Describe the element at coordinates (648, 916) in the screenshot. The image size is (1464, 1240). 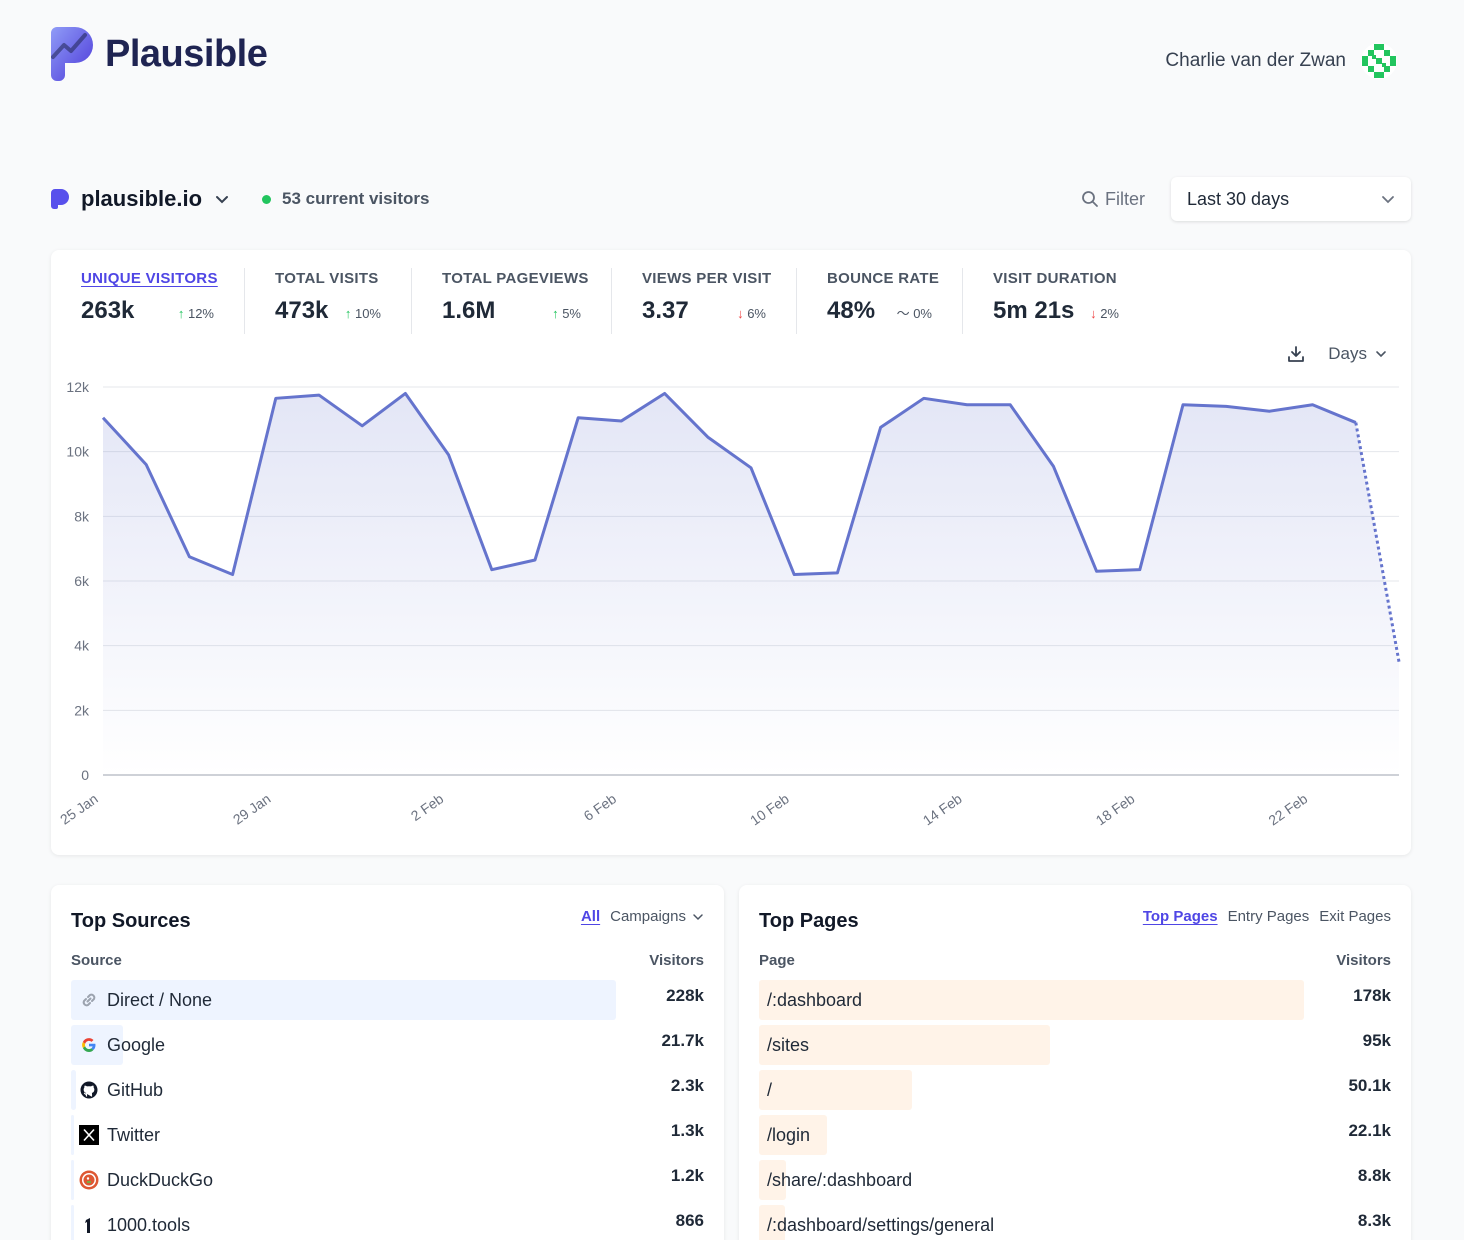
I see `tab-campaigns: Campaigns` at that location.